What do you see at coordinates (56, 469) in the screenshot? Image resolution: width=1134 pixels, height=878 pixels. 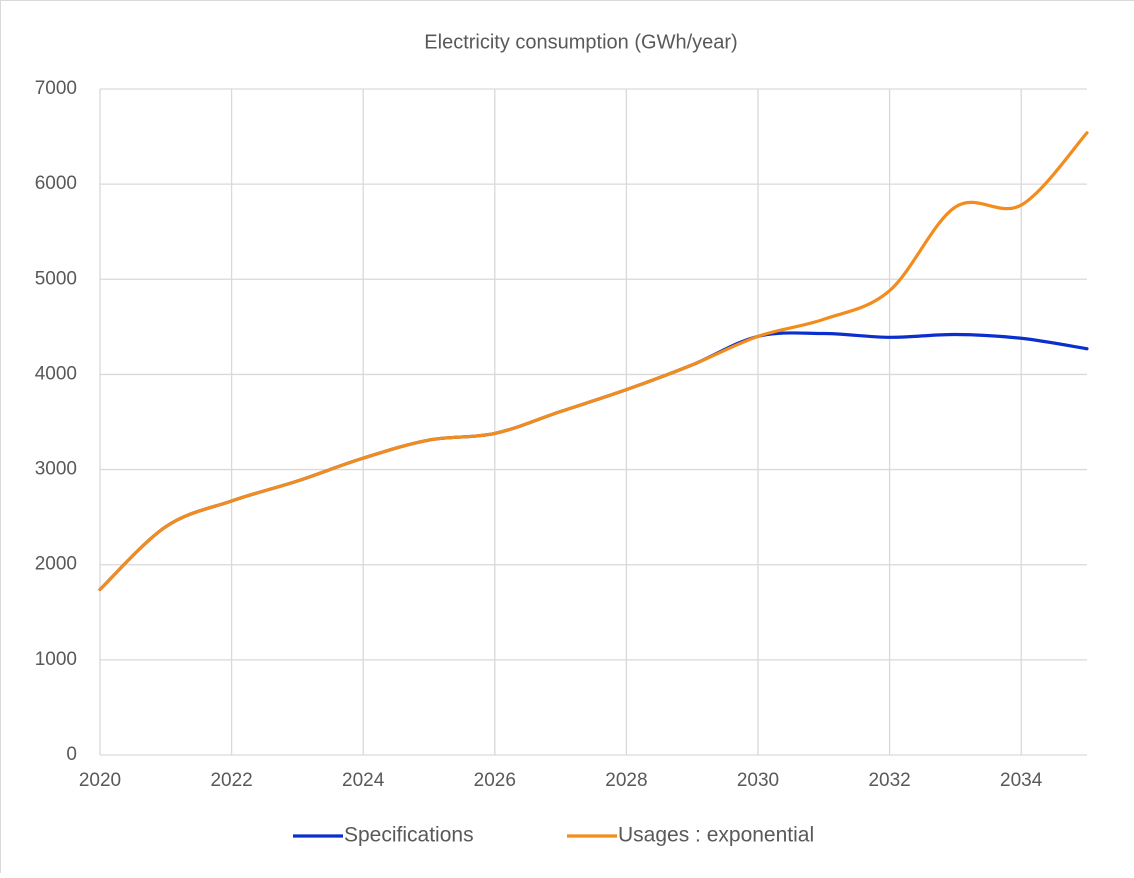 I see `y-tick-label: 3000` at bounding box center [56, 469].